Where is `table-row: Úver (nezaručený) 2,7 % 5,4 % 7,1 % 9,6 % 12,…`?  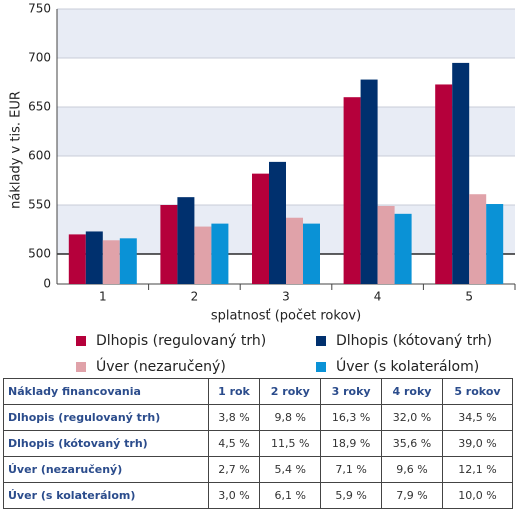
table-row: Úver (nezaručený) 2,7 % 5,4 % 7,1 % 9,6 % 12,… is located at coordinates (258, 469).